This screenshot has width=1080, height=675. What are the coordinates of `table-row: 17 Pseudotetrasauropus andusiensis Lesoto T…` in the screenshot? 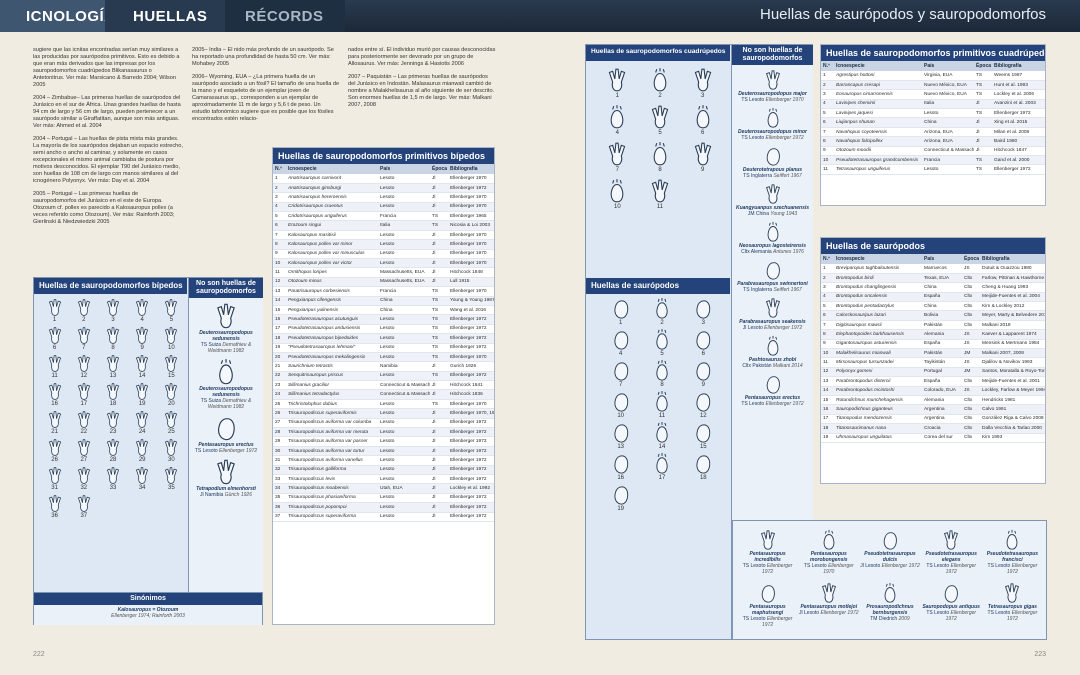 It's located at (383, 329).